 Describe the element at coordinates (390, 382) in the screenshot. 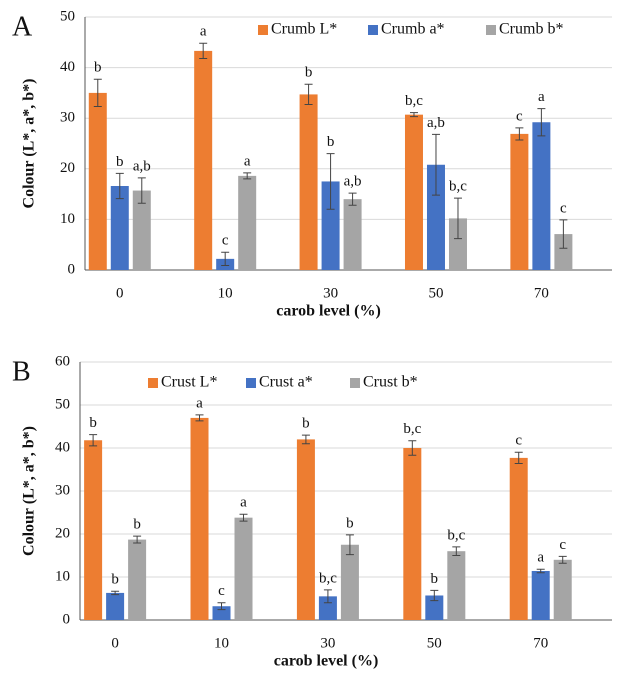

I see `legend-label: Crust b*` at that location.